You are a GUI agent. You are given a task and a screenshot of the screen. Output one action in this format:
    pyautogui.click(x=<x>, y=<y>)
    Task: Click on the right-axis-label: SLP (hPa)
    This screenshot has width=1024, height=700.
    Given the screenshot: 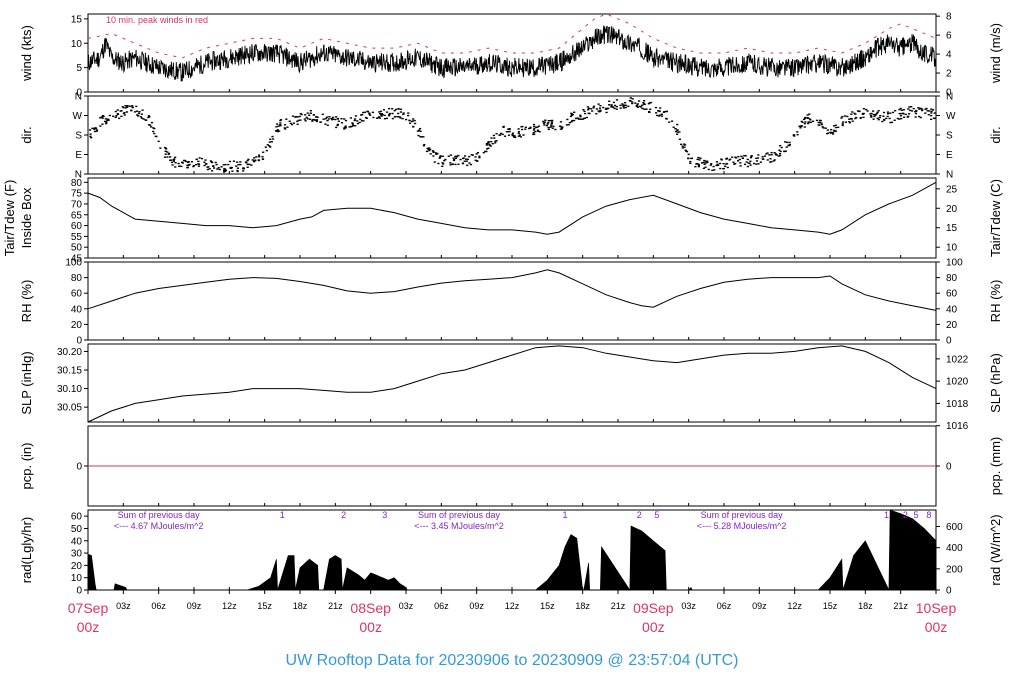 What is the action you would take?
    pyautogui.click(x=995, y=383)
    